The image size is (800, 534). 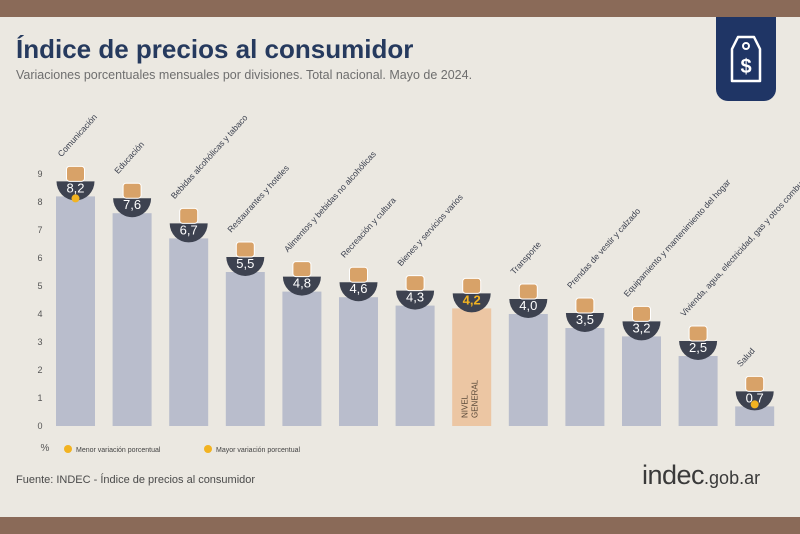 I want to click on value-label: 7,6, so click(x=132, y=204).